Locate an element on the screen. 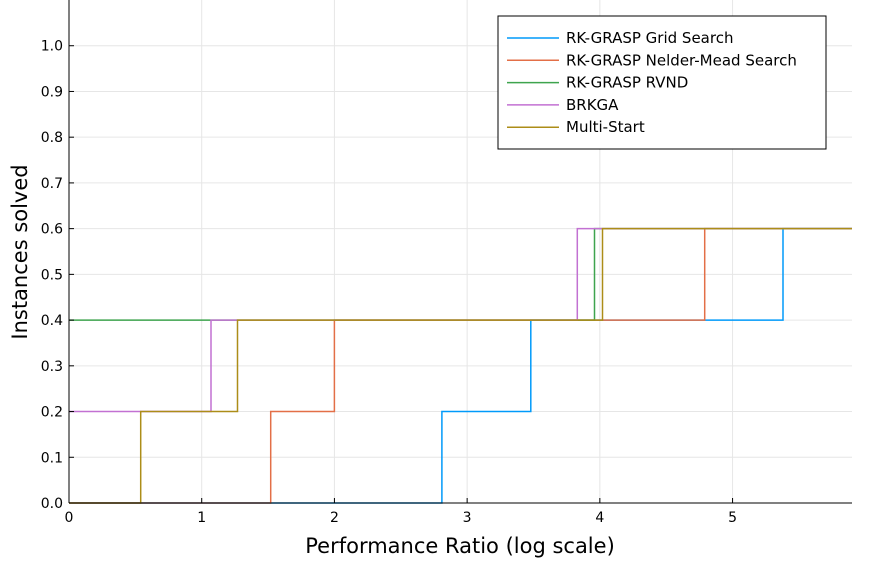 The width and height of the screenshot is (872, 574). y-tick-label: 0.5 is located at coordinates (52, 275).